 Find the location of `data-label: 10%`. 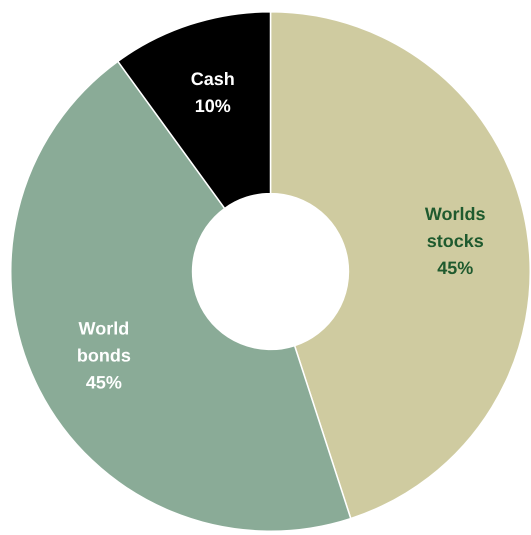

data-label: 10% is located at coordinates (212, 106).